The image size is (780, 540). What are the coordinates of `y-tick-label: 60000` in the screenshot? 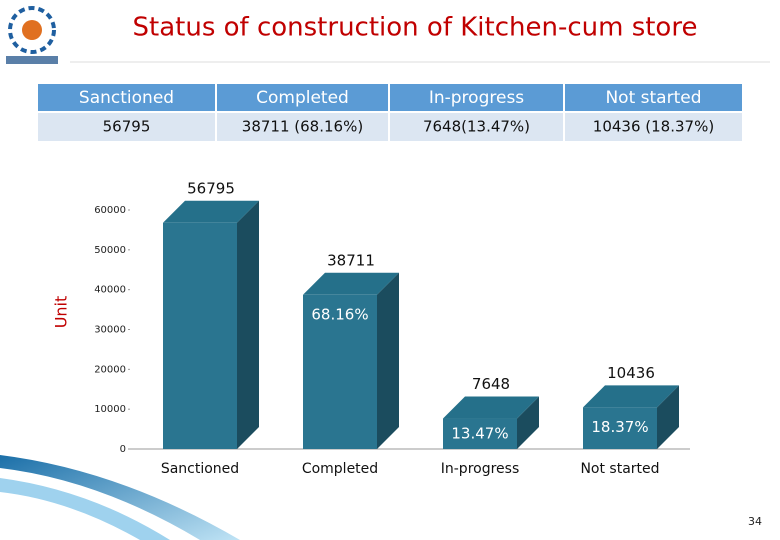 It's located at (110, 210).